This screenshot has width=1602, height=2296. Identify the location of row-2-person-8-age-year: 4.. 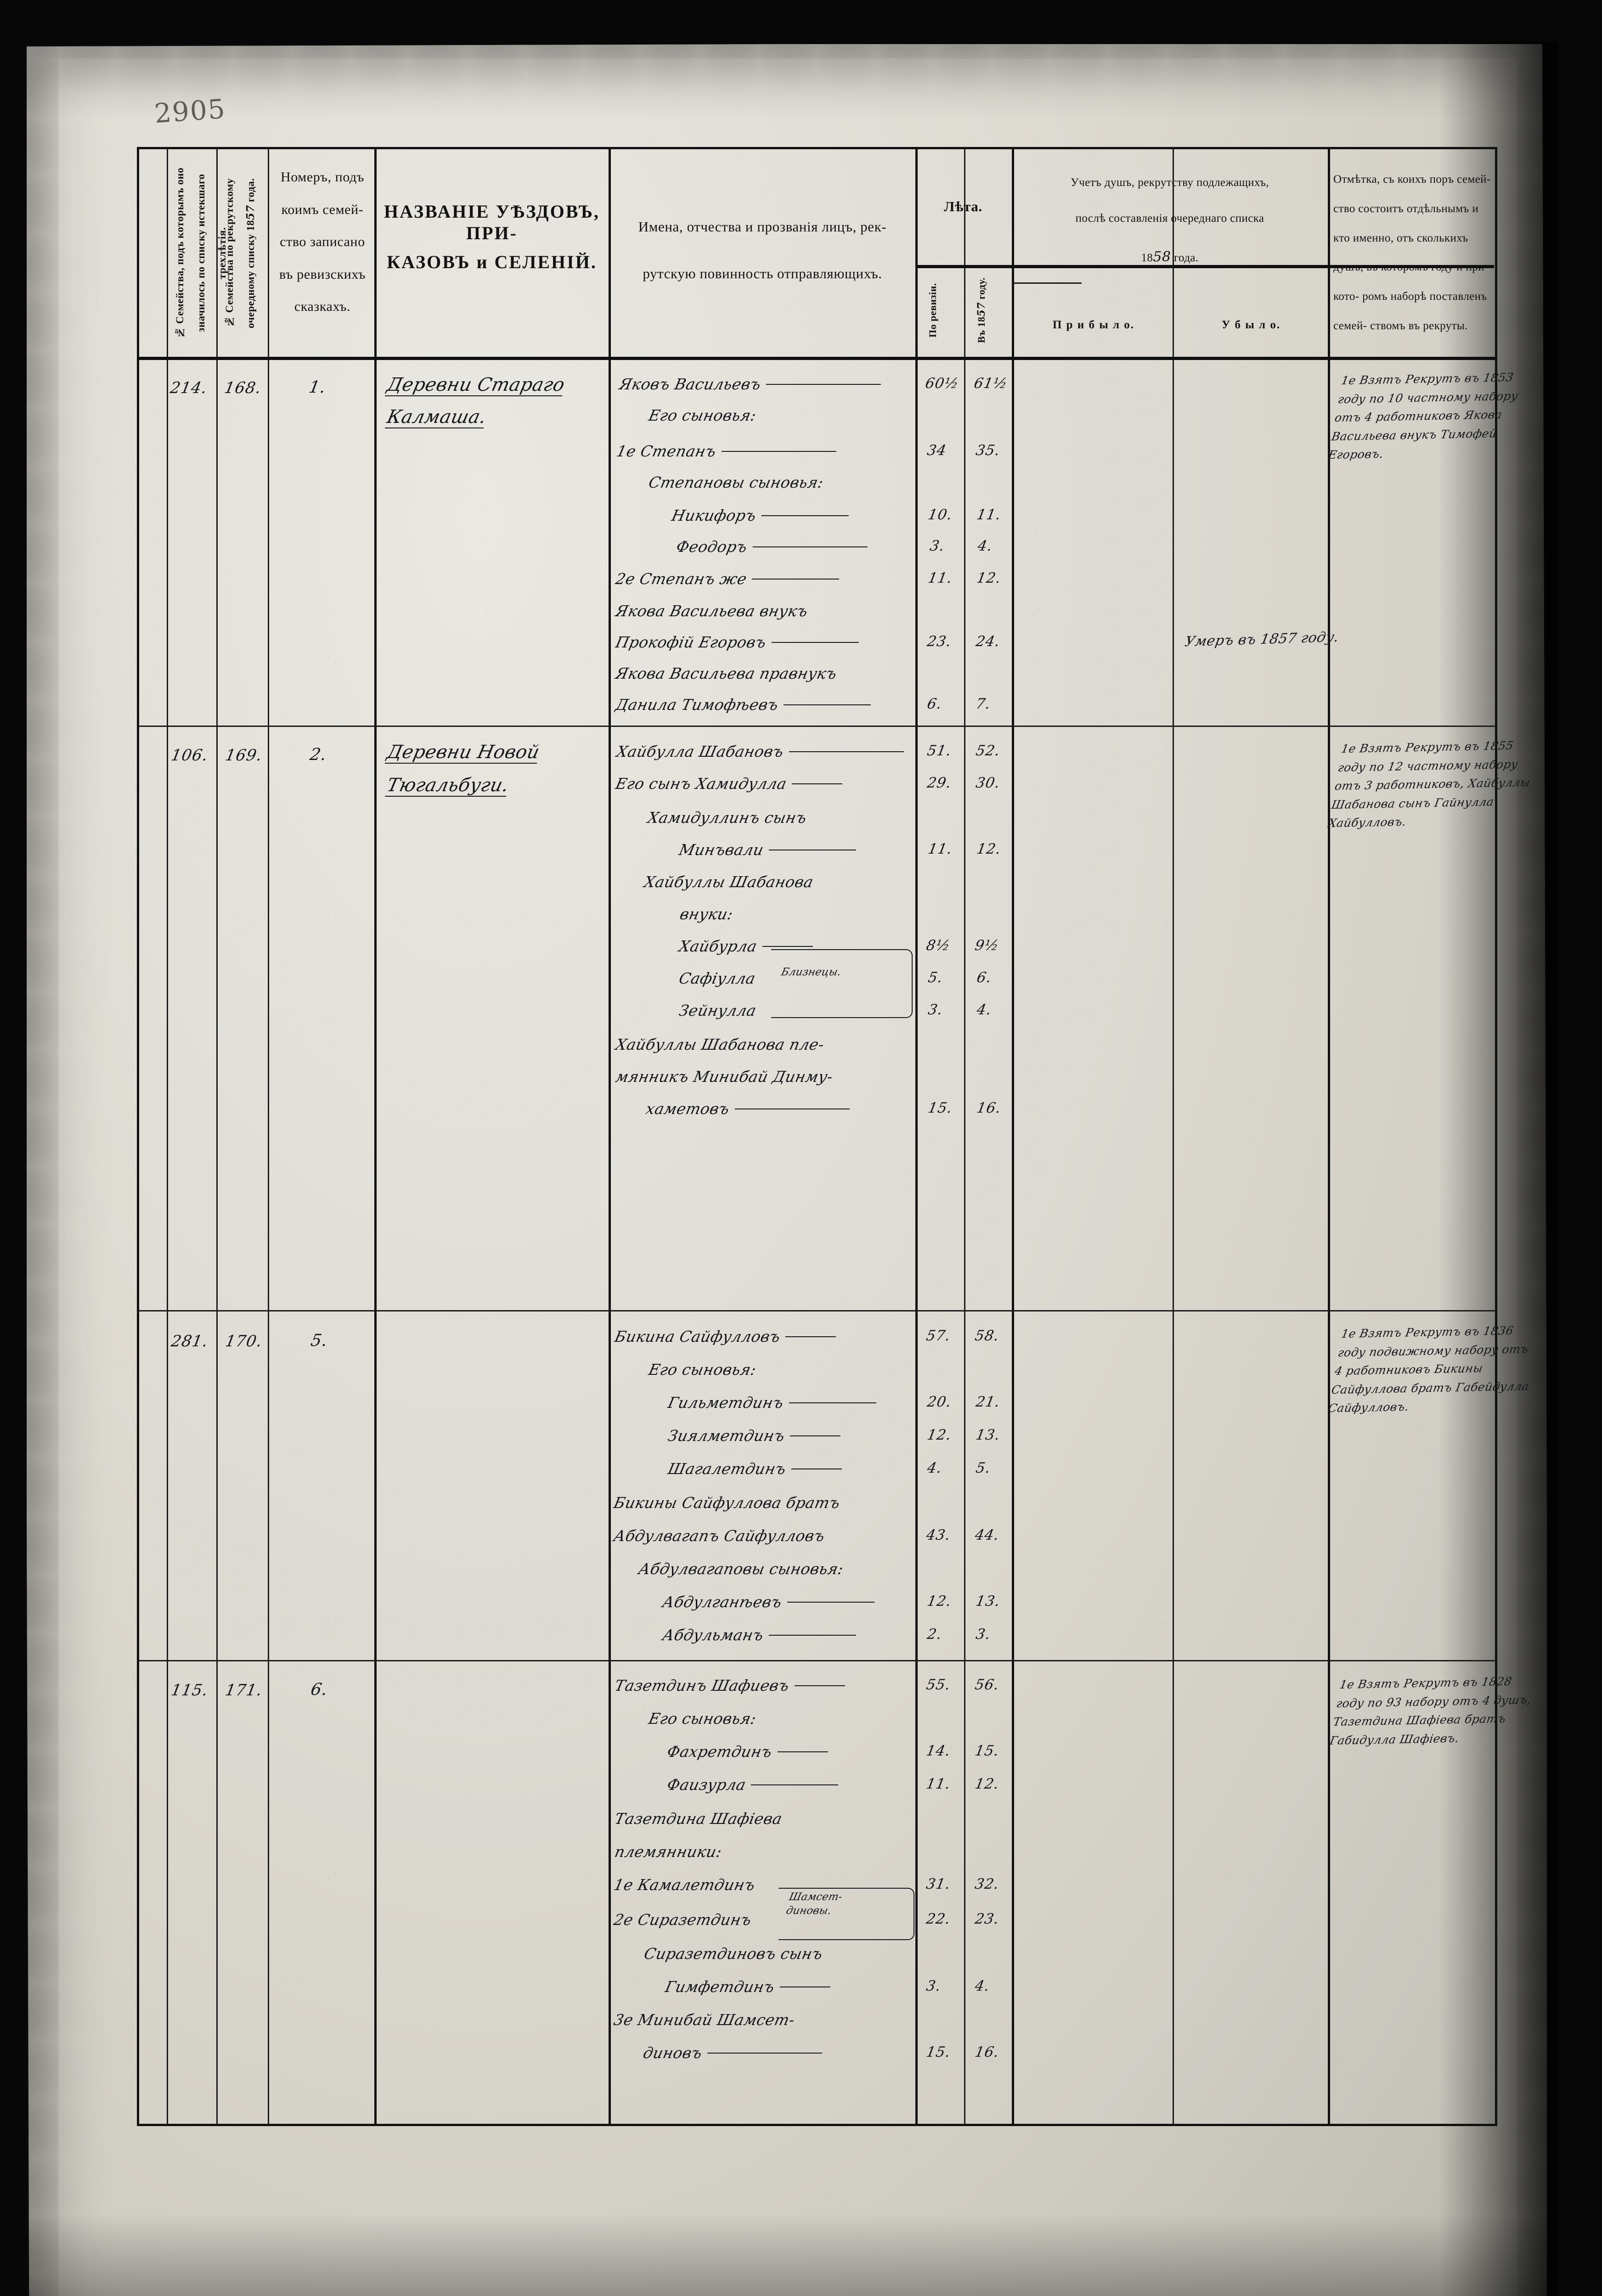
(984, 1010).